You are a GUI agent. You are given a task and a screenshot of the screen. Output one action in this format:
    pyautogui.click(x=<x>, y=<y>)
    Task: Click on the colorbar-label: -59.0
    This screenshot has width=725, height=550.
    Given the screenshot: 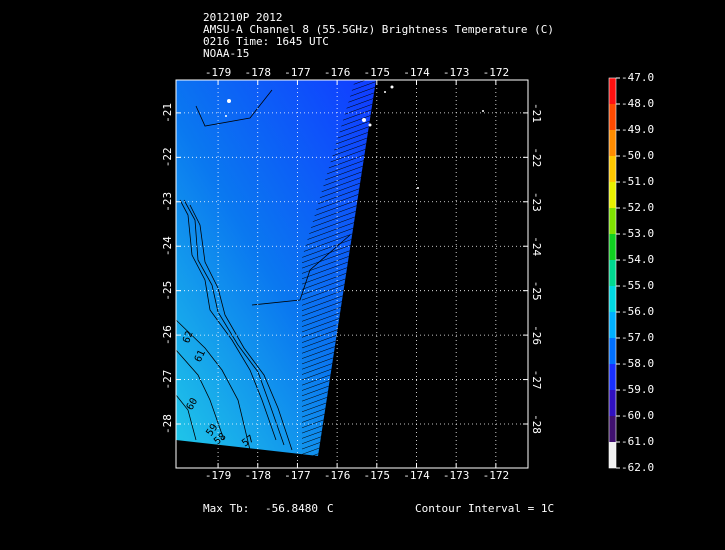 What is the action you would take?
    pyautogui.click(x=637, y=389)
    